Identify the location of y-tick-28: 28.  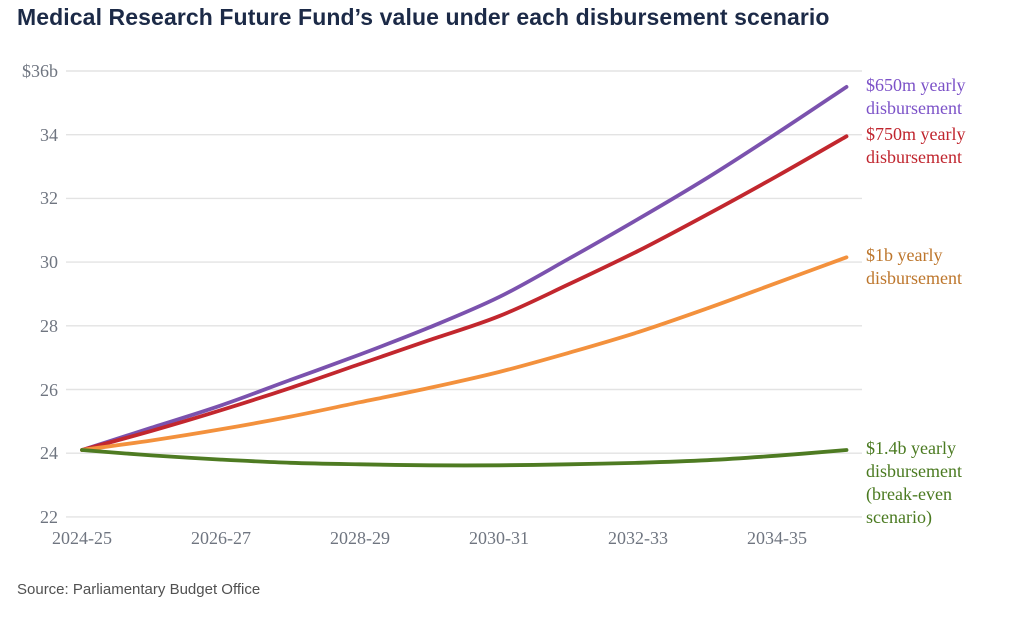
(49, 326).